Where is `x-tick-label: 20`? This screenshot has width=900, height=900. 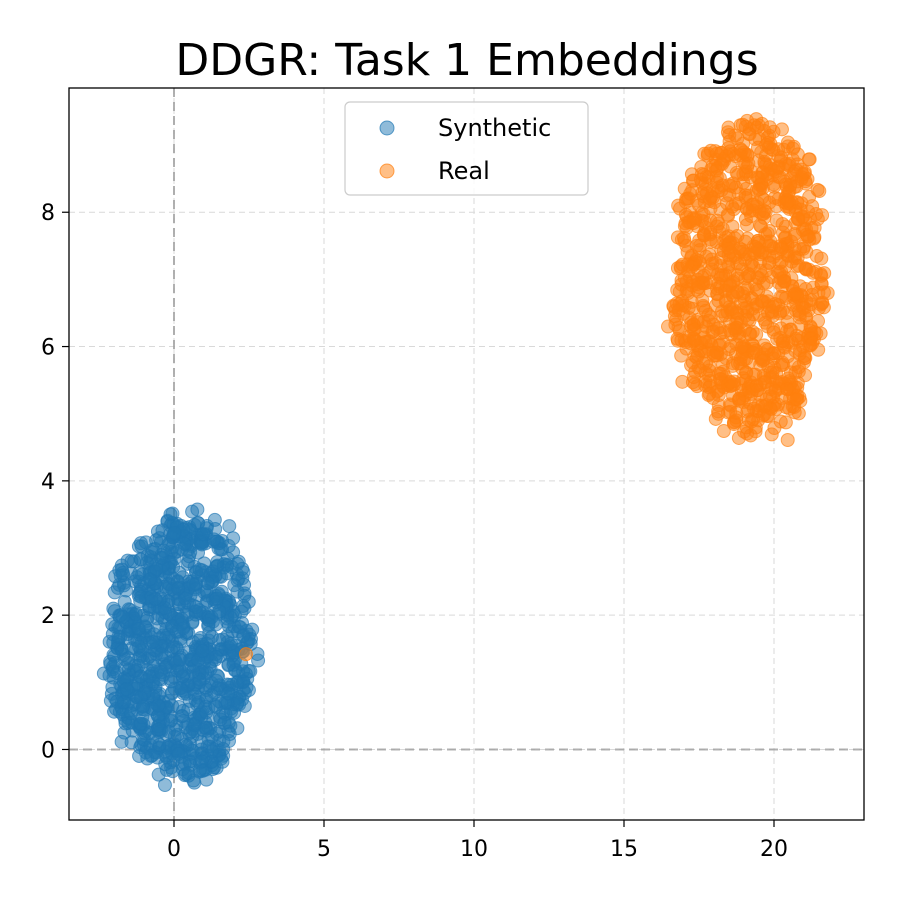 x-tick-label: 20 is located at coordinates (774, 849).